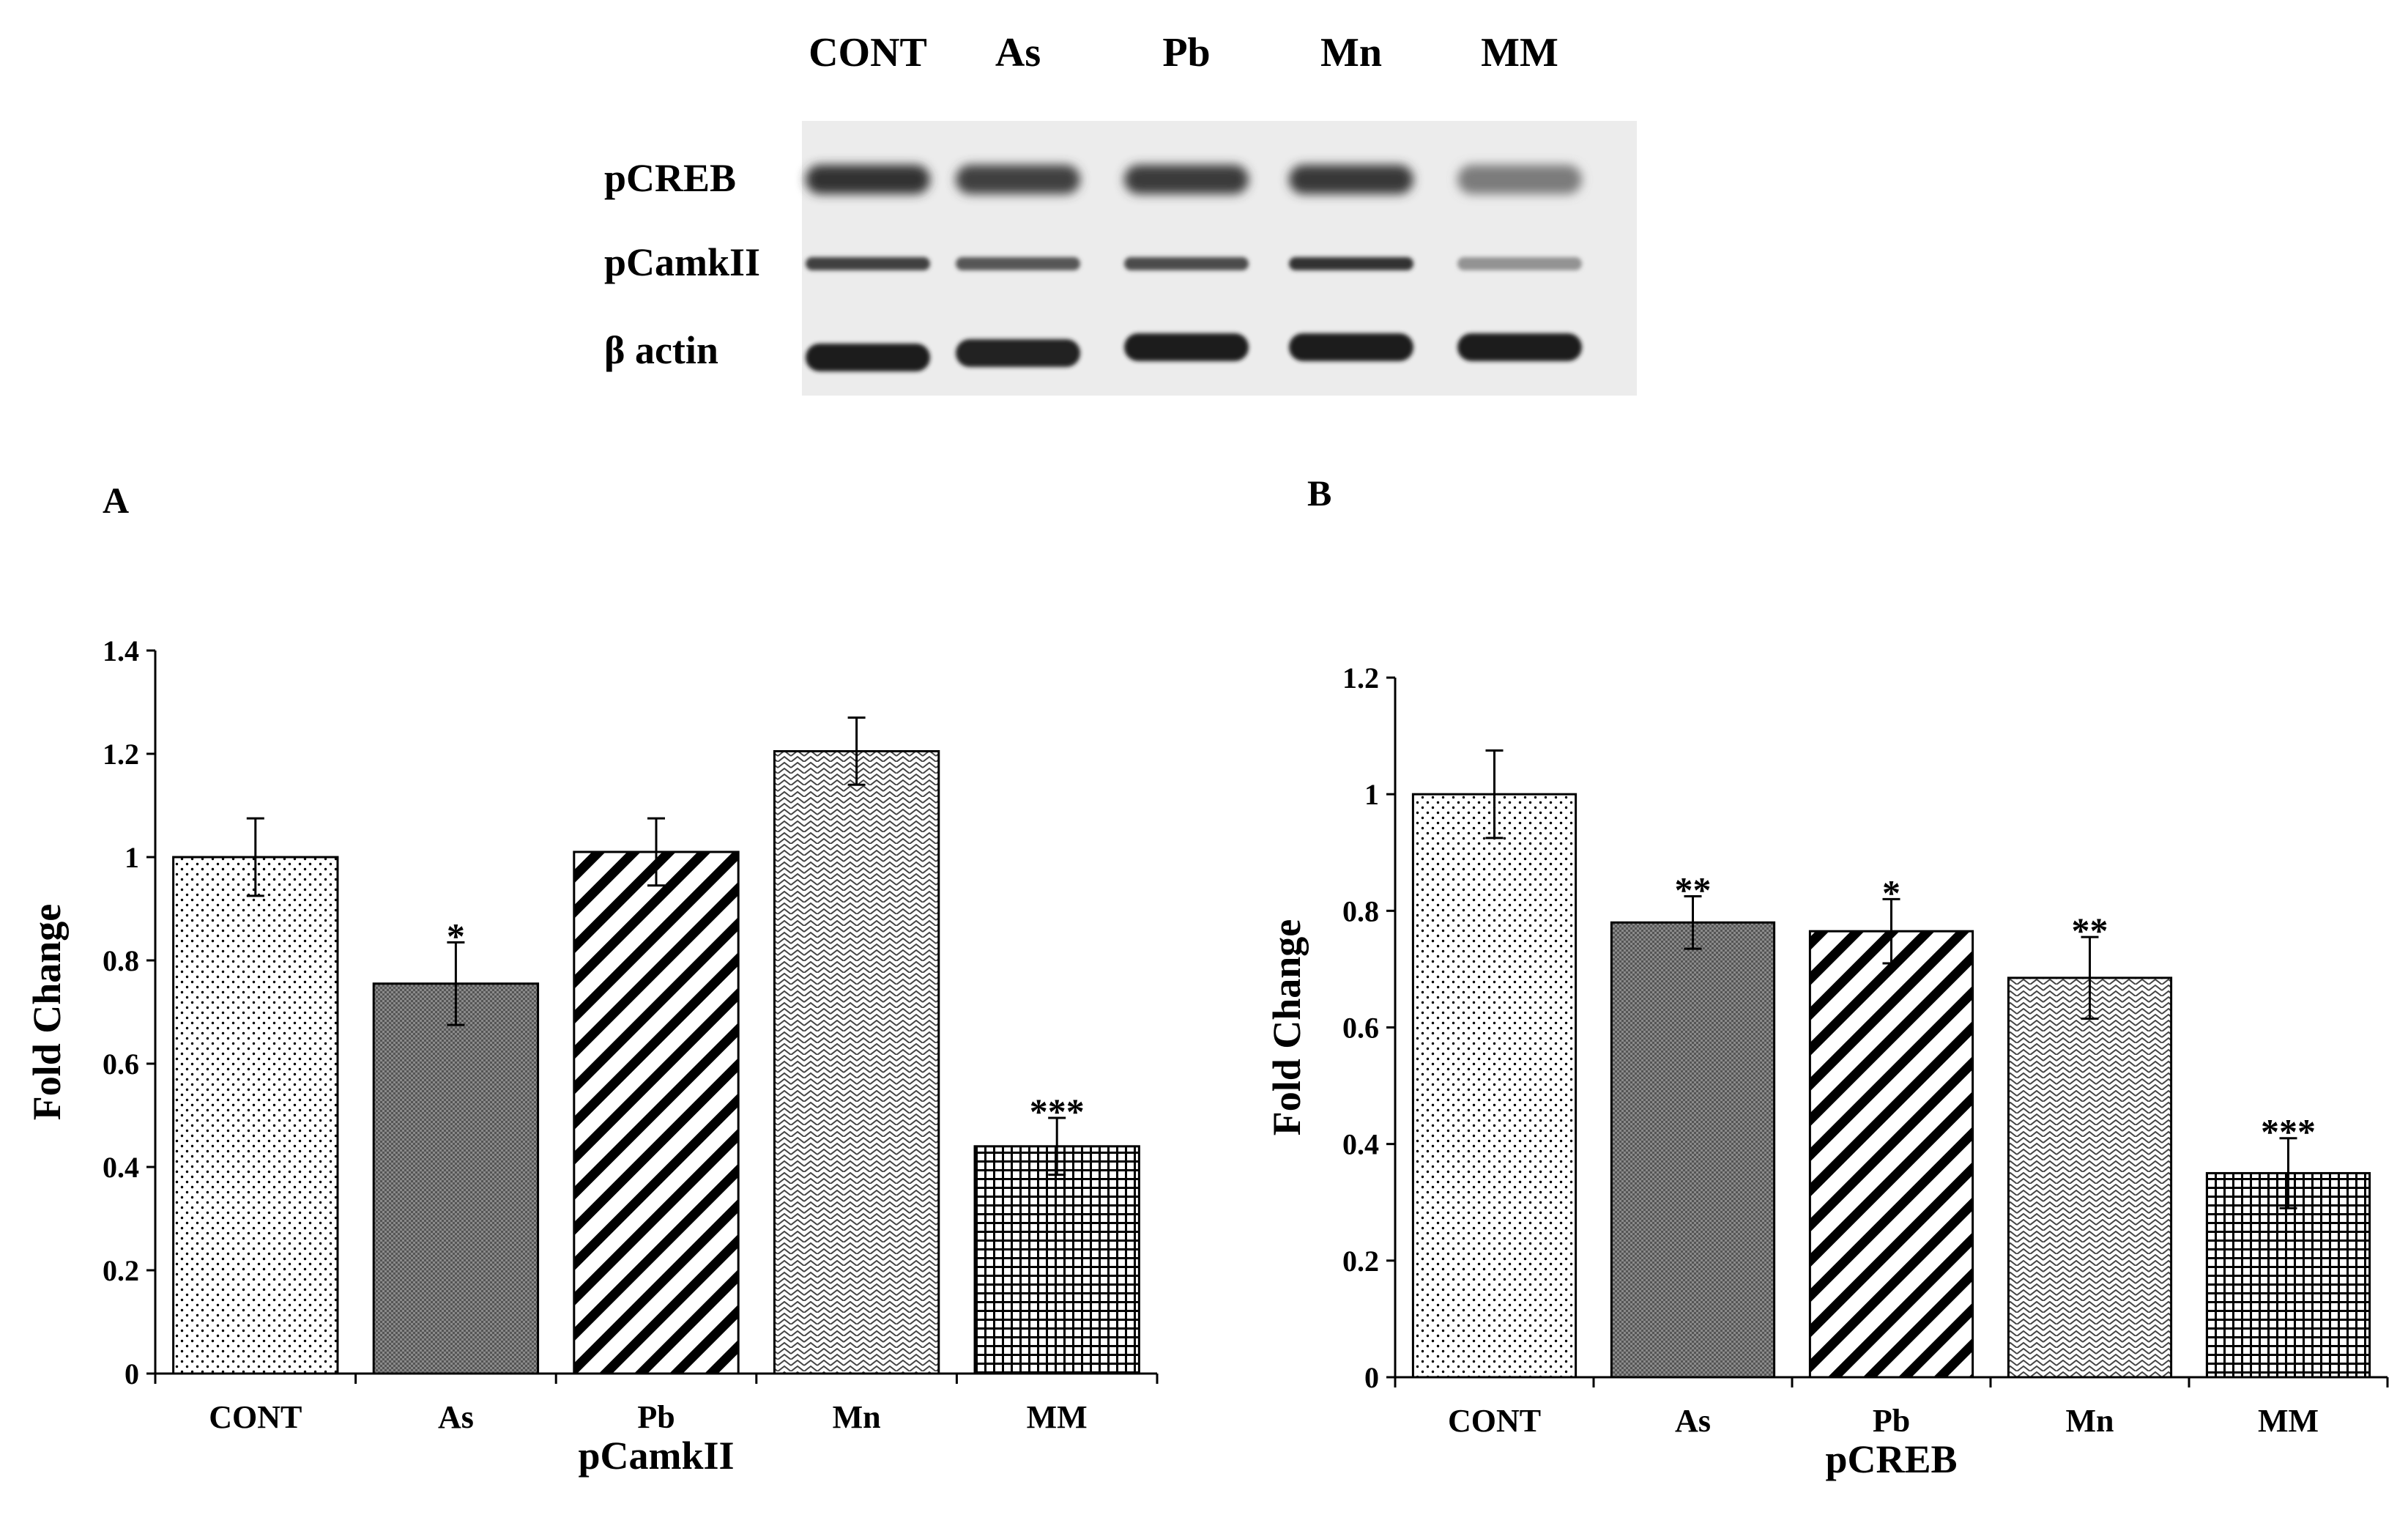 The image size is (2408, 1523). What do you see at coordinates (2090, 930) in the screenshot?
I see `significance-mn: **` at bounding box center [2090, 930].